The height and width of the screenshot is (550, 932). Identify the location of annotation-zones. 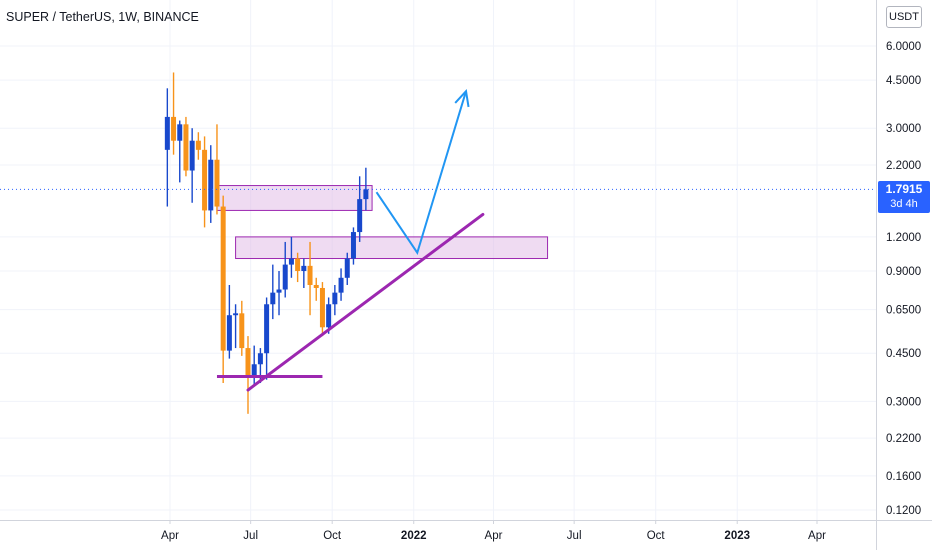
(382, 222).